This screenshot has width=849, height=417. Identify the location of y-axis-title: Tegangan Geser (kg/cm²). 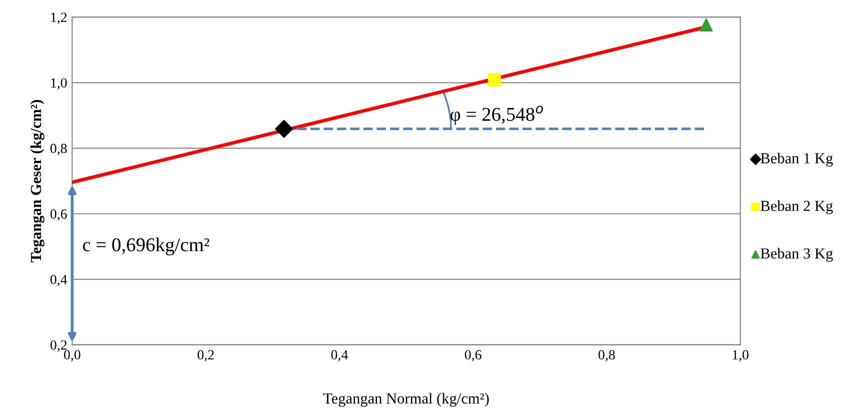
(37, 181).